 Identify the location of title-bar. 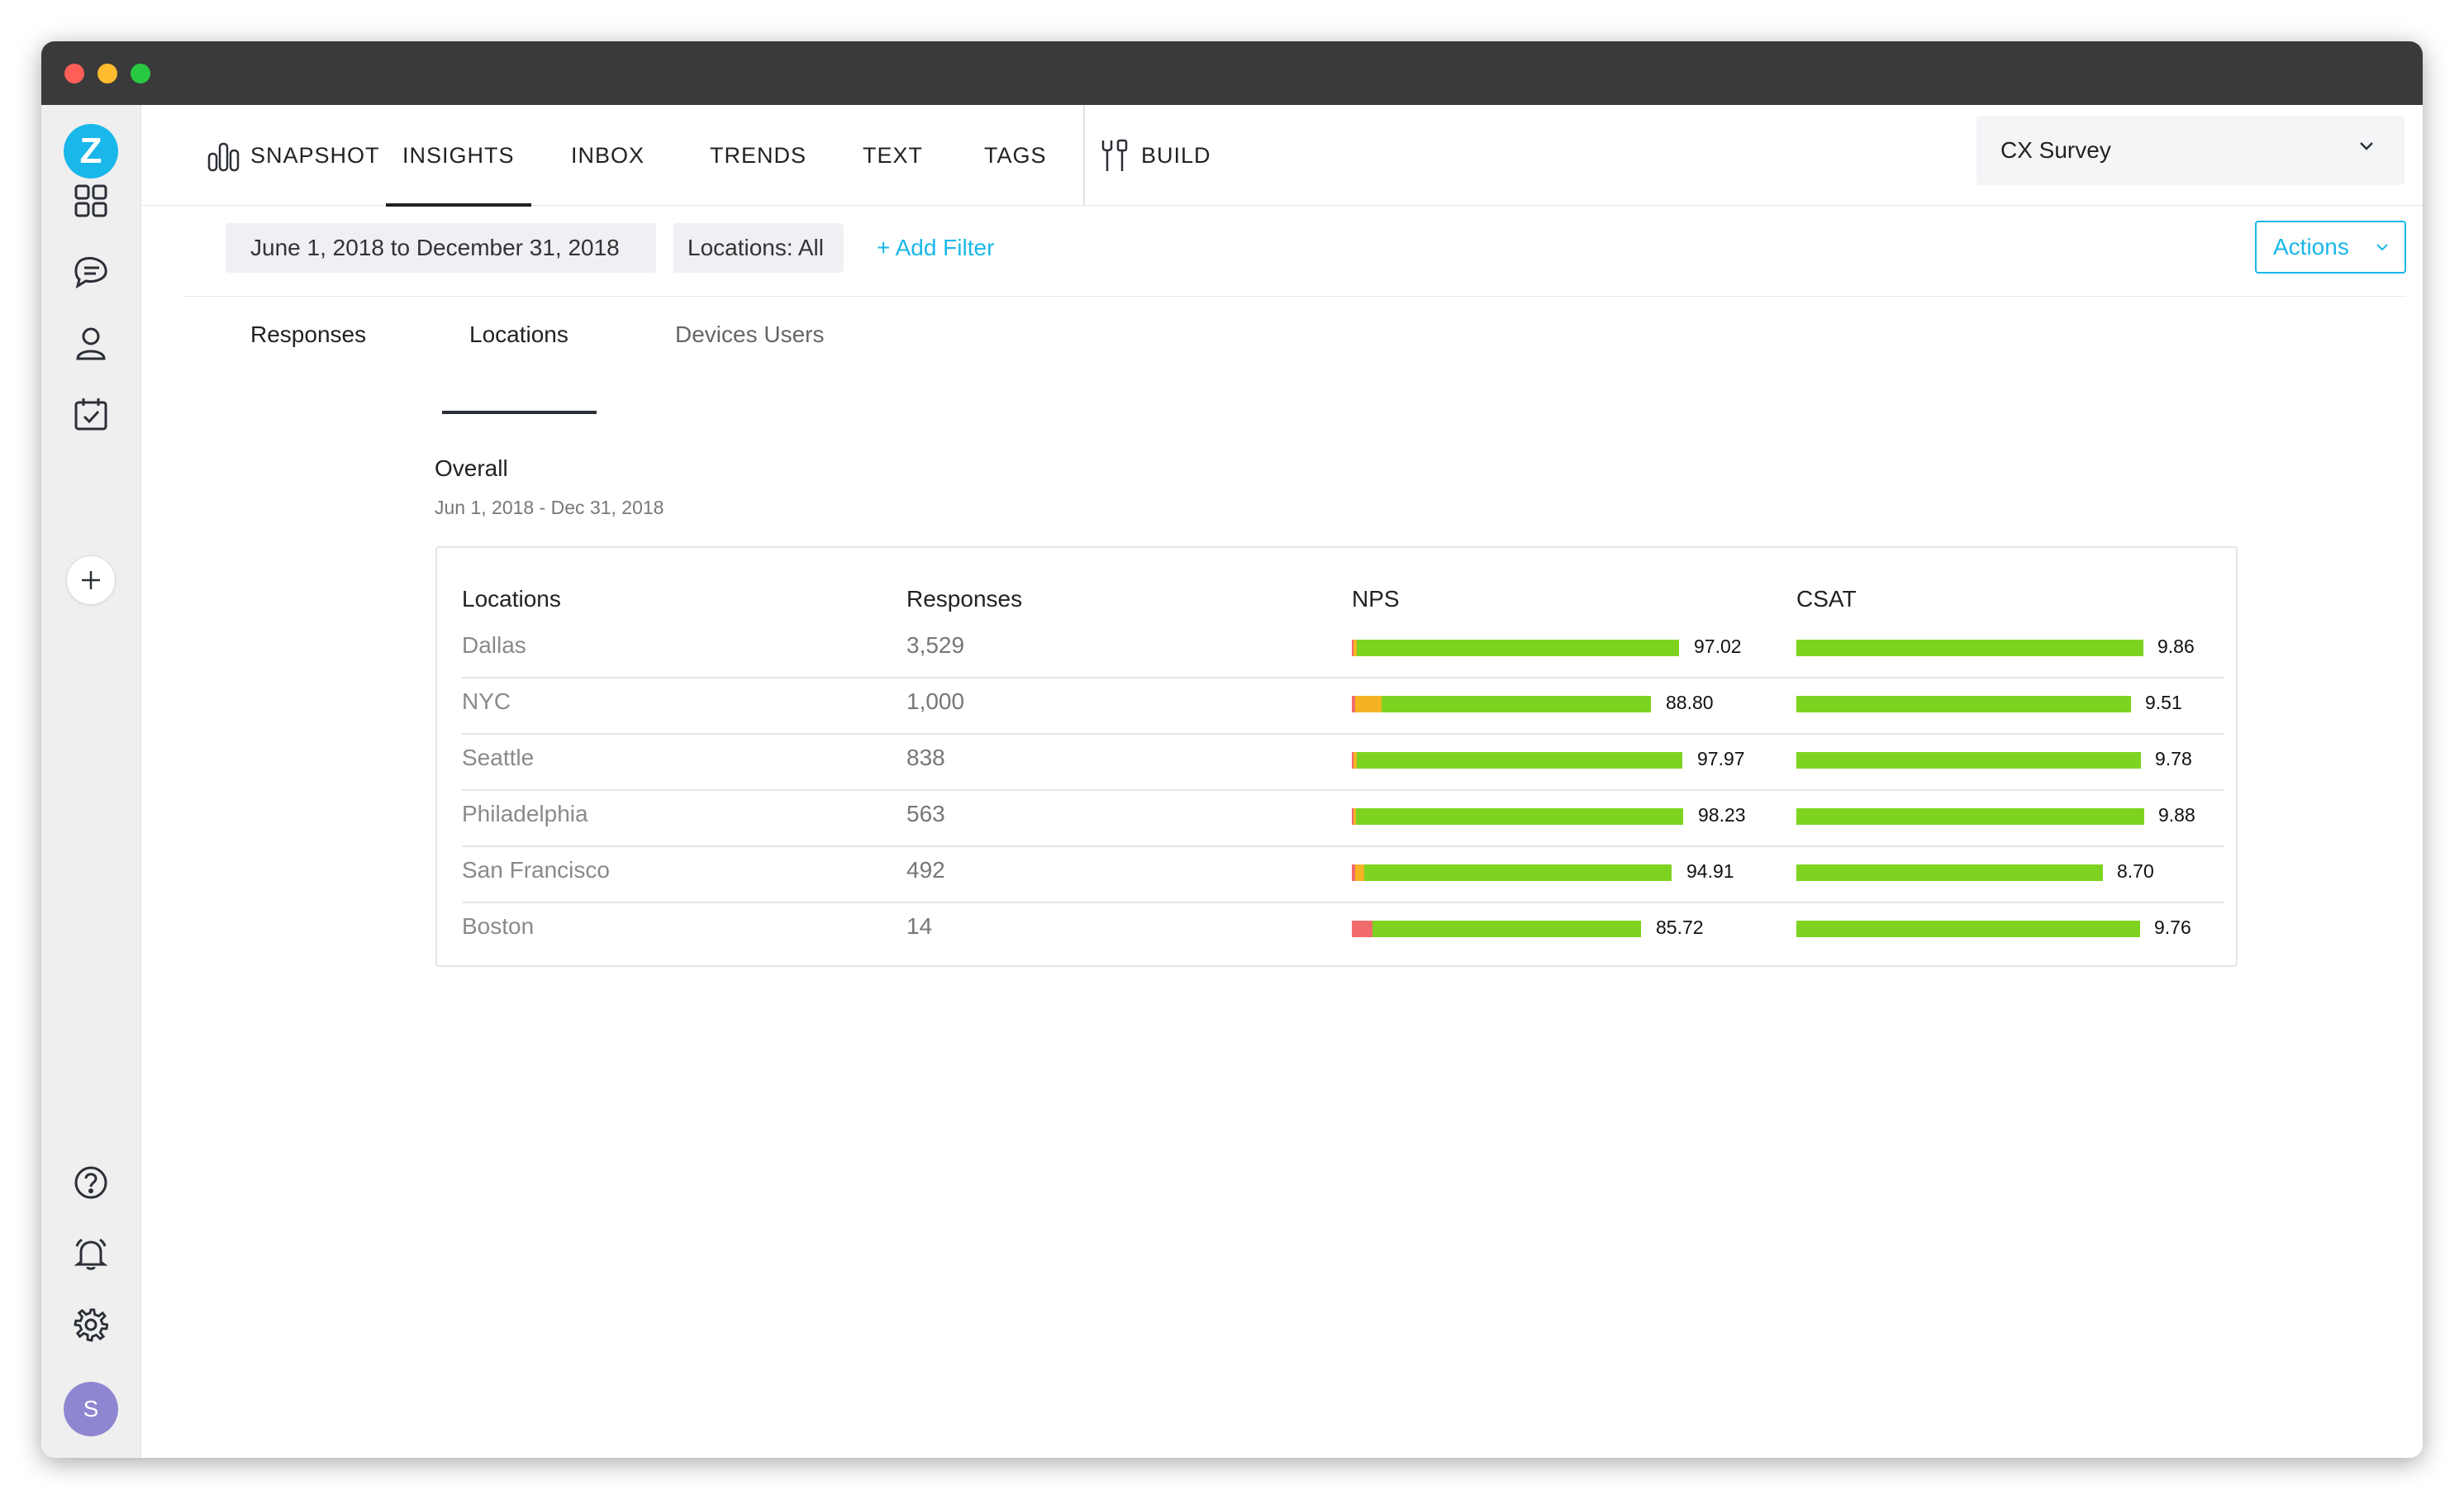
(1232, 73).